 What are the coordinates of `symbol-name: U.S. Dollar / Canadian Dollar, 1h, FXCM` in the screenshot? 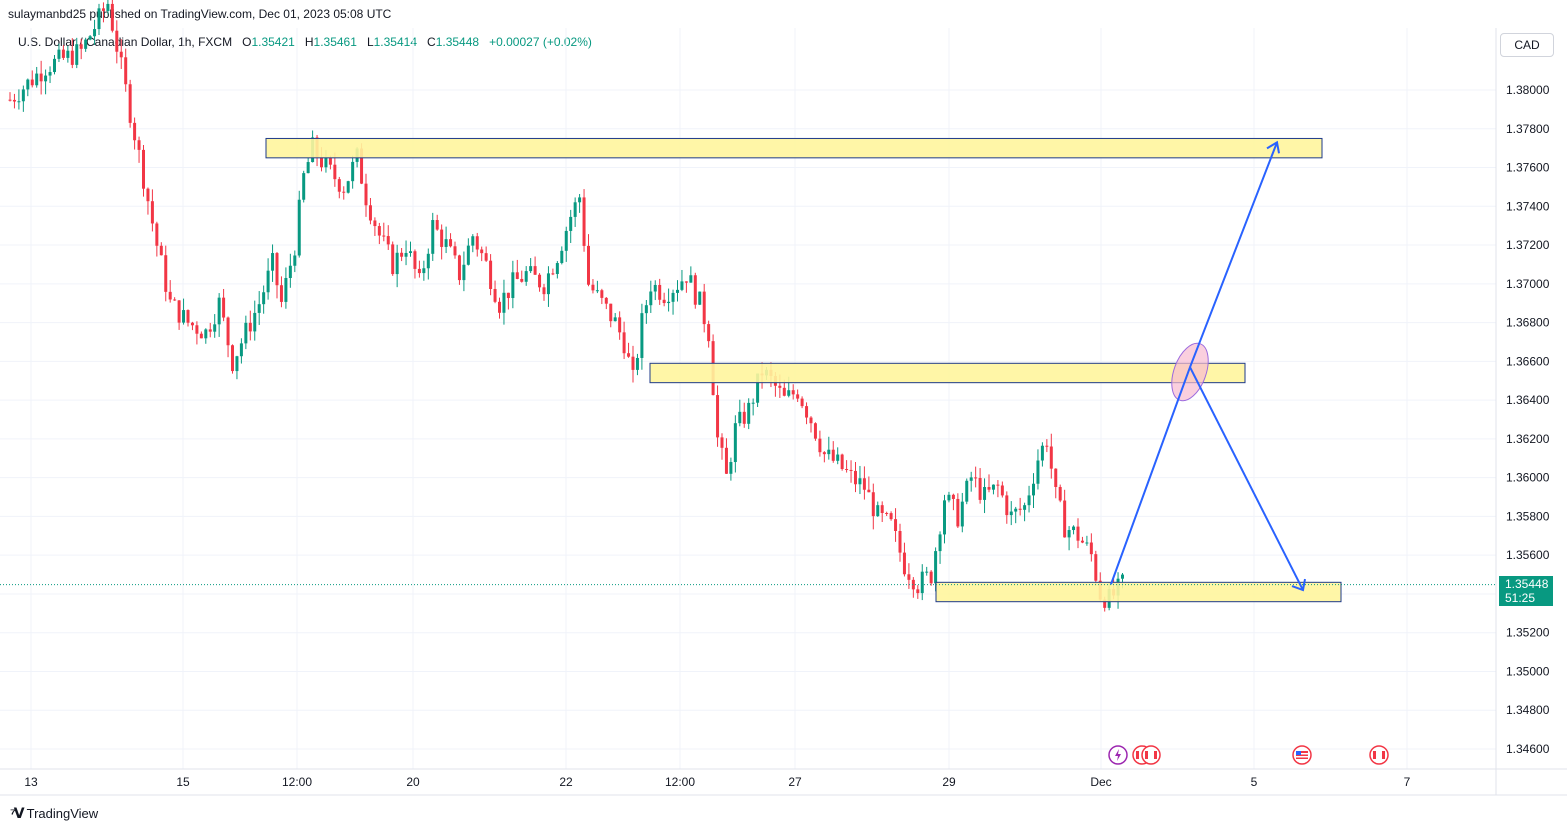 It's located at (125, 42).